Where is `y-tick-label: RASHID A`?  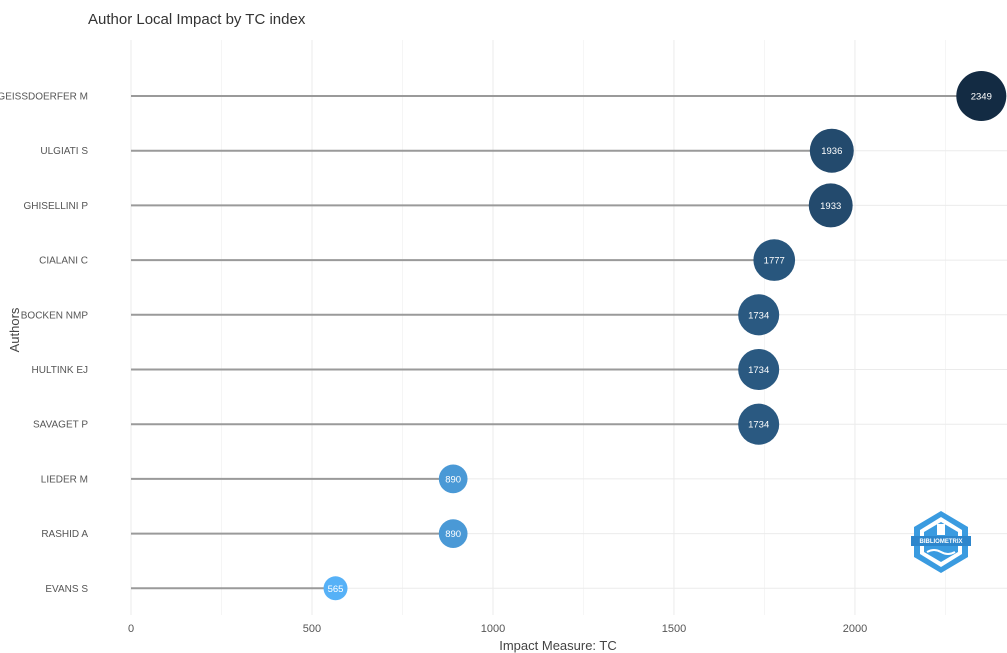 y-tick-label: RASHID A is located at coordinates (64, 534).